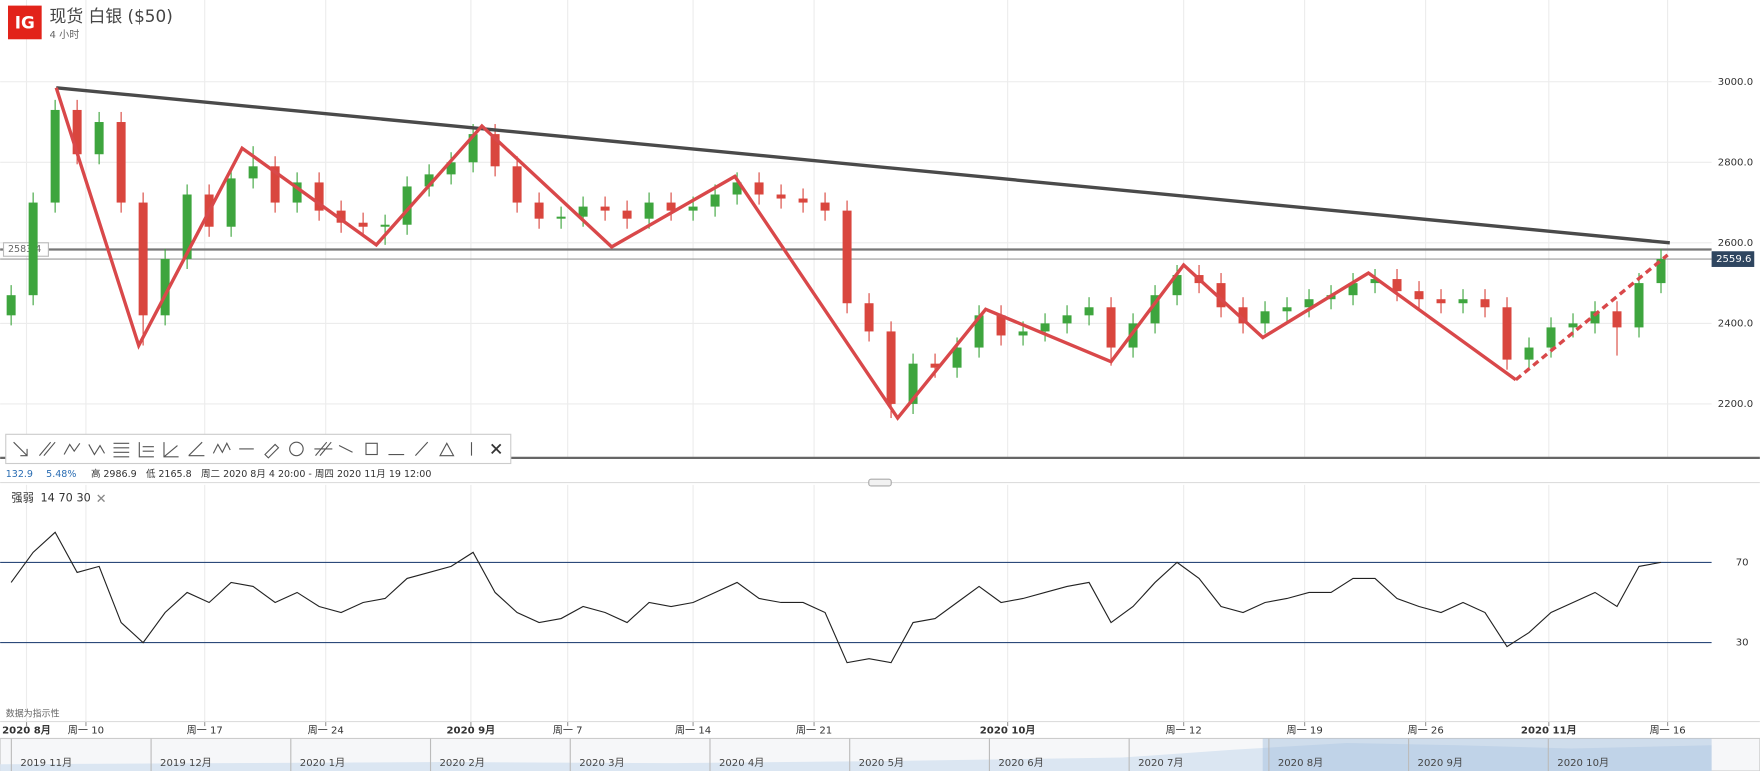  I want to click on x-tick-label: 2020 9月, so click(471, 731).